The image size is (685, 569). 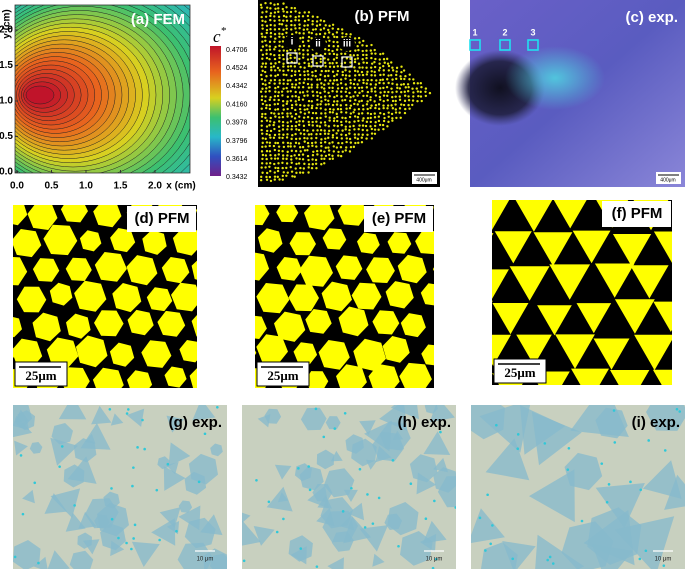 I want to click on panel-label: (e) PFM, so click(x=399, y=218).